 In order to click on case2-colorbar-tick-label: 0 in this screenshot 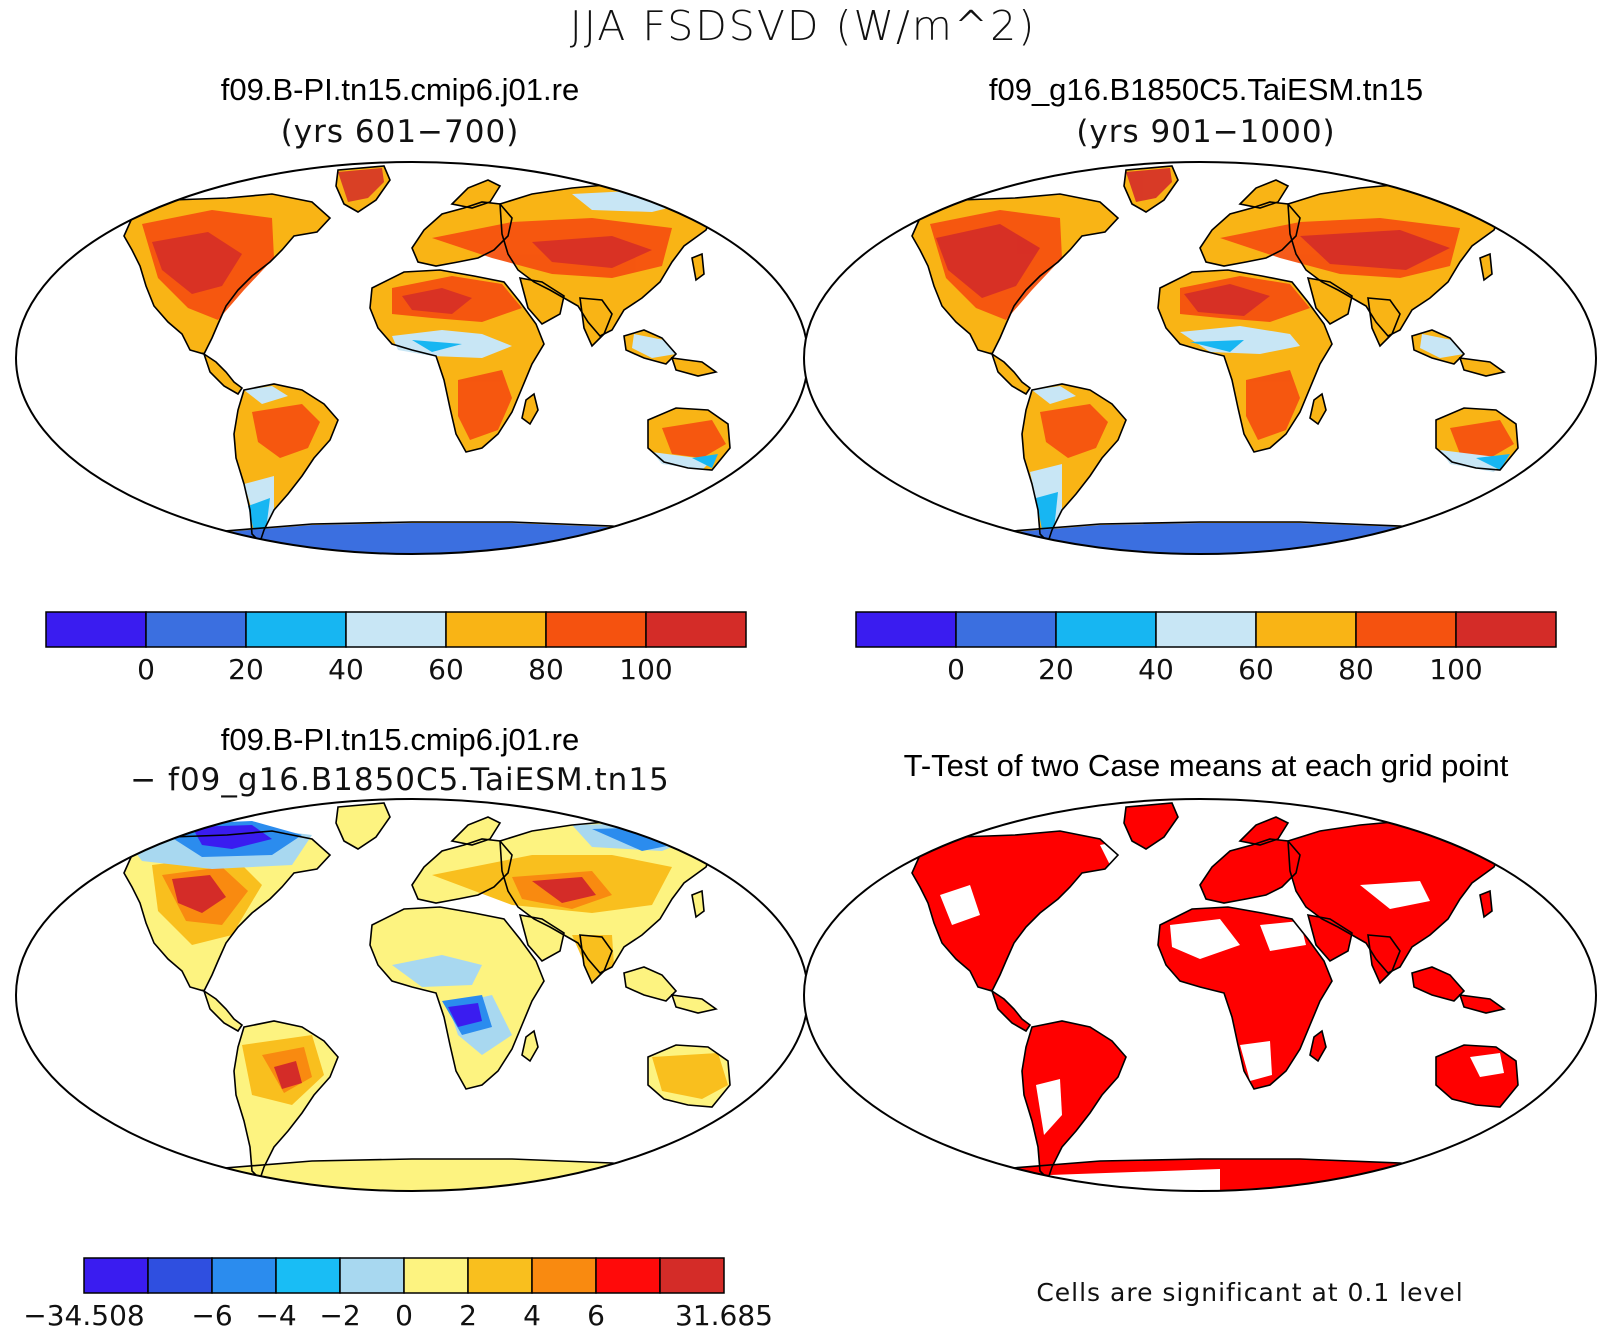, I will do `click(956, 669)`.